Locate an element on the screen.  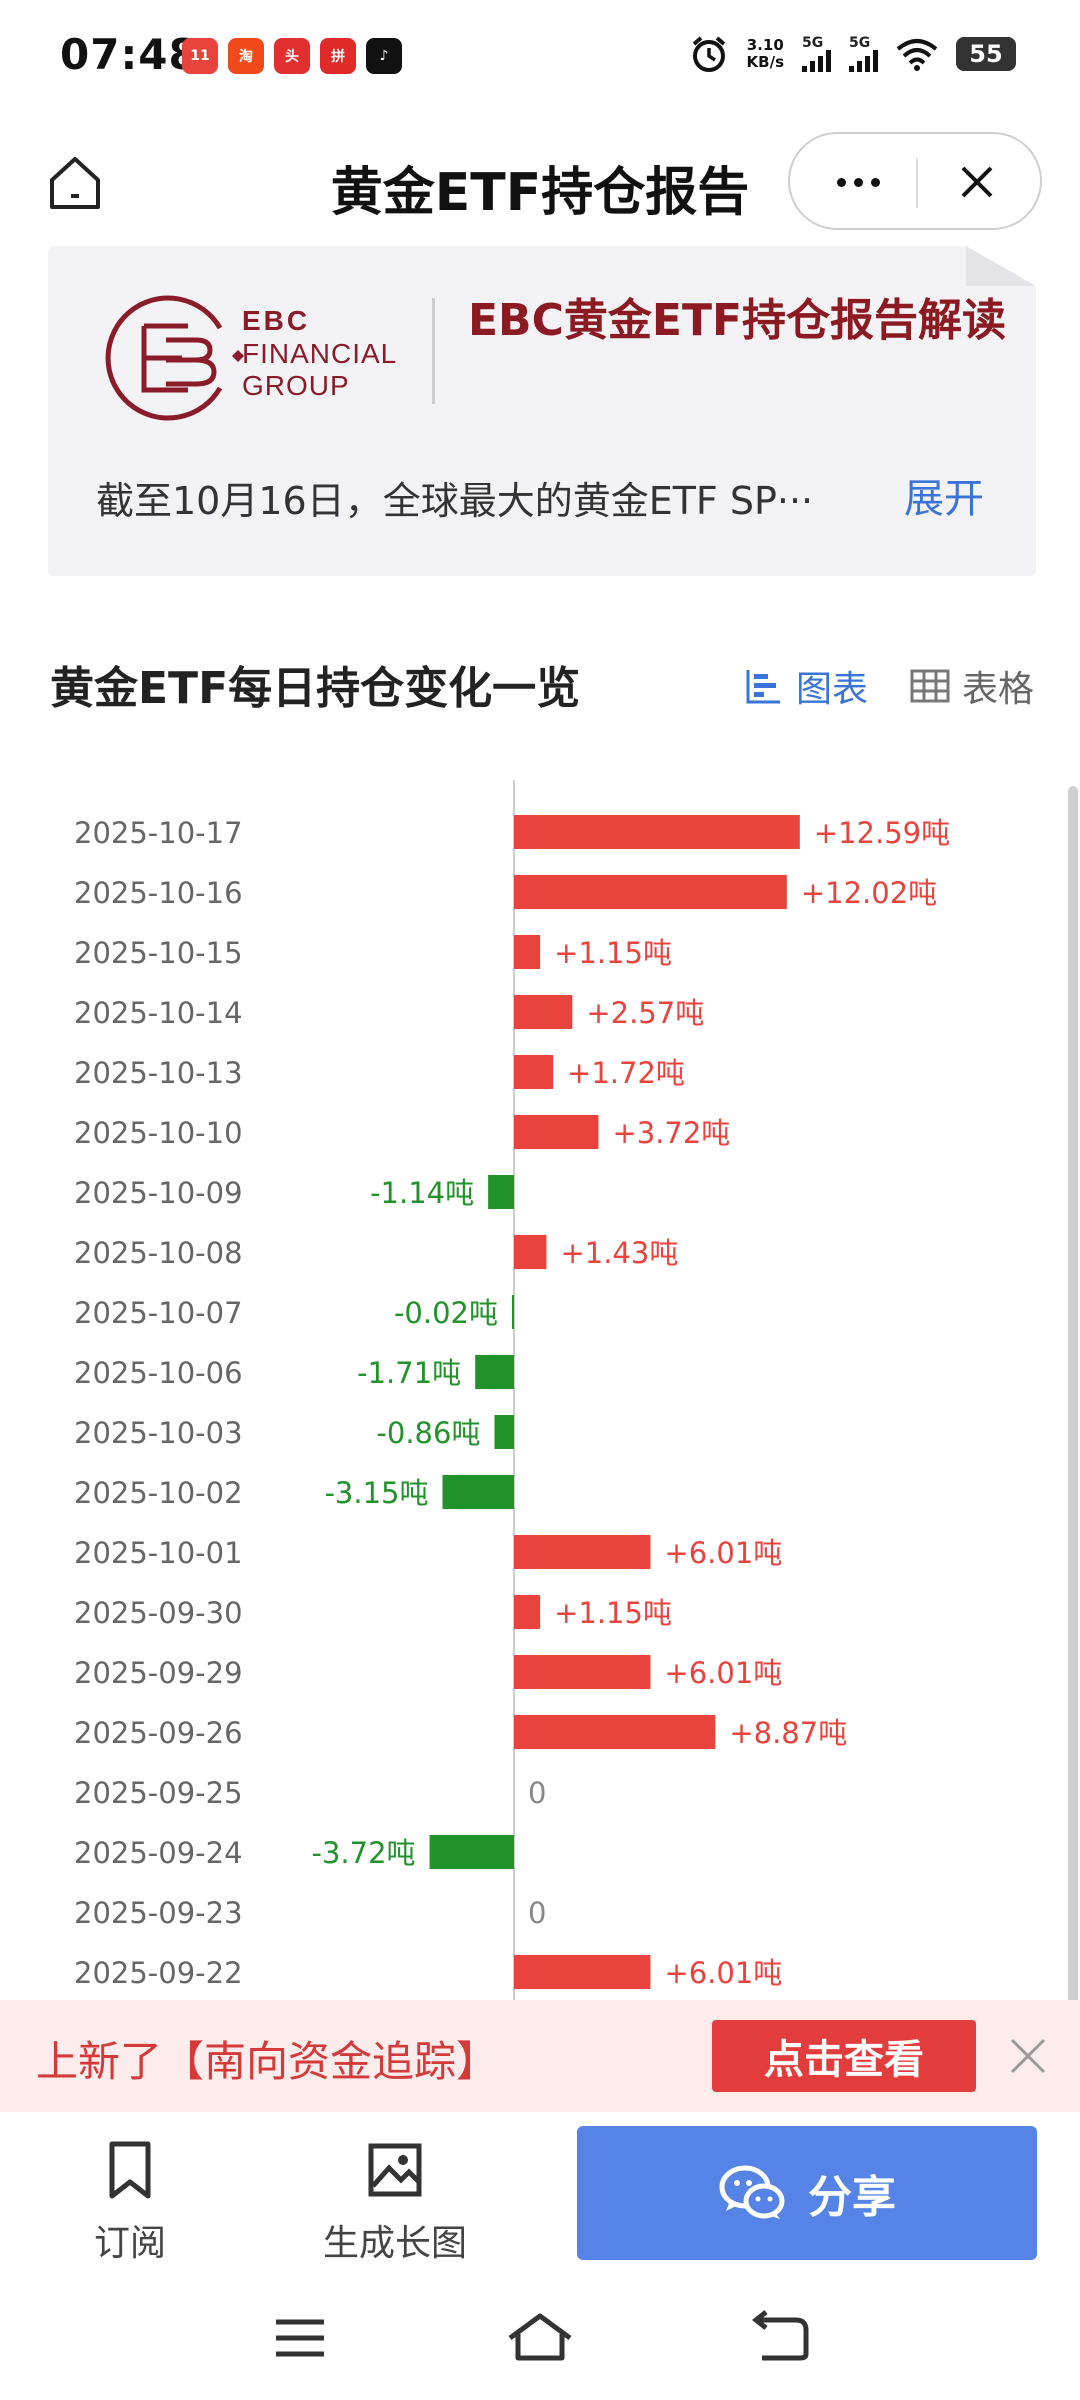
tab-table: 表格 is located at coordinates (972, 686).